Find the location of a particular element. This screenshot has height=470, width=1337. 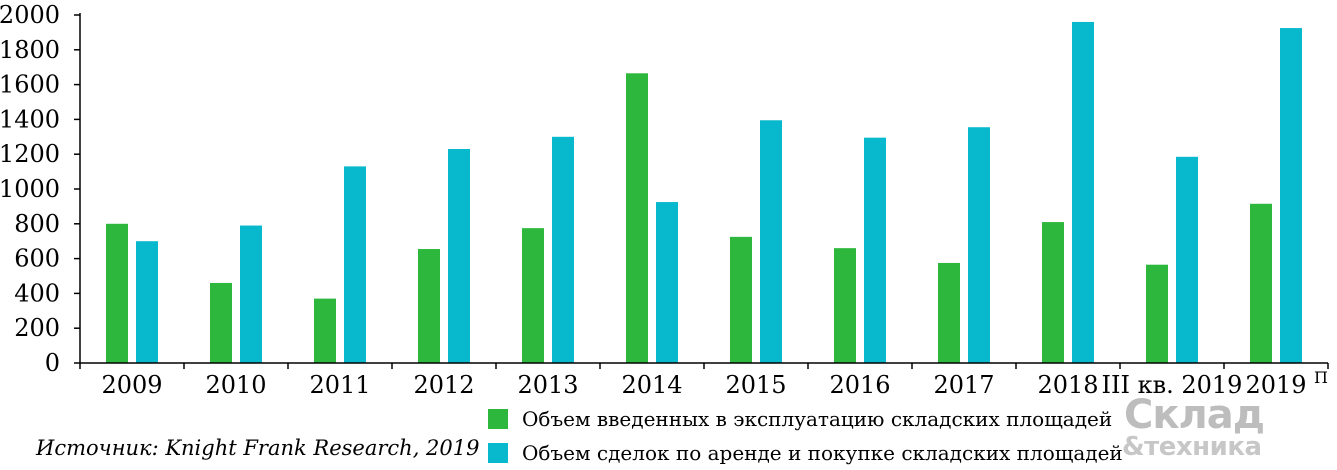

bar-deals-2017 is located at coordinates (979, 245).